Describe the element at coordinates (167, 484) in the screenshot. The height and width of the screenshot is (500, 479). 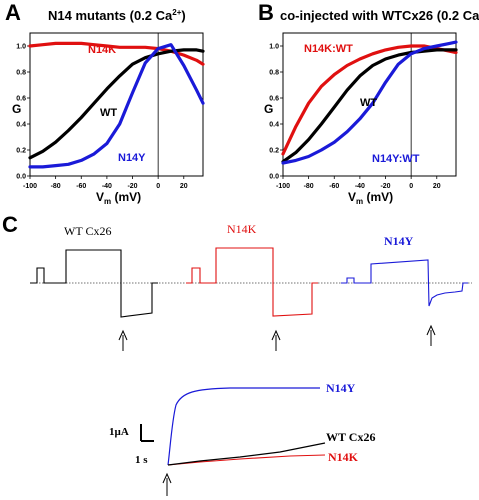
I see `arrow-overlay` at that location.